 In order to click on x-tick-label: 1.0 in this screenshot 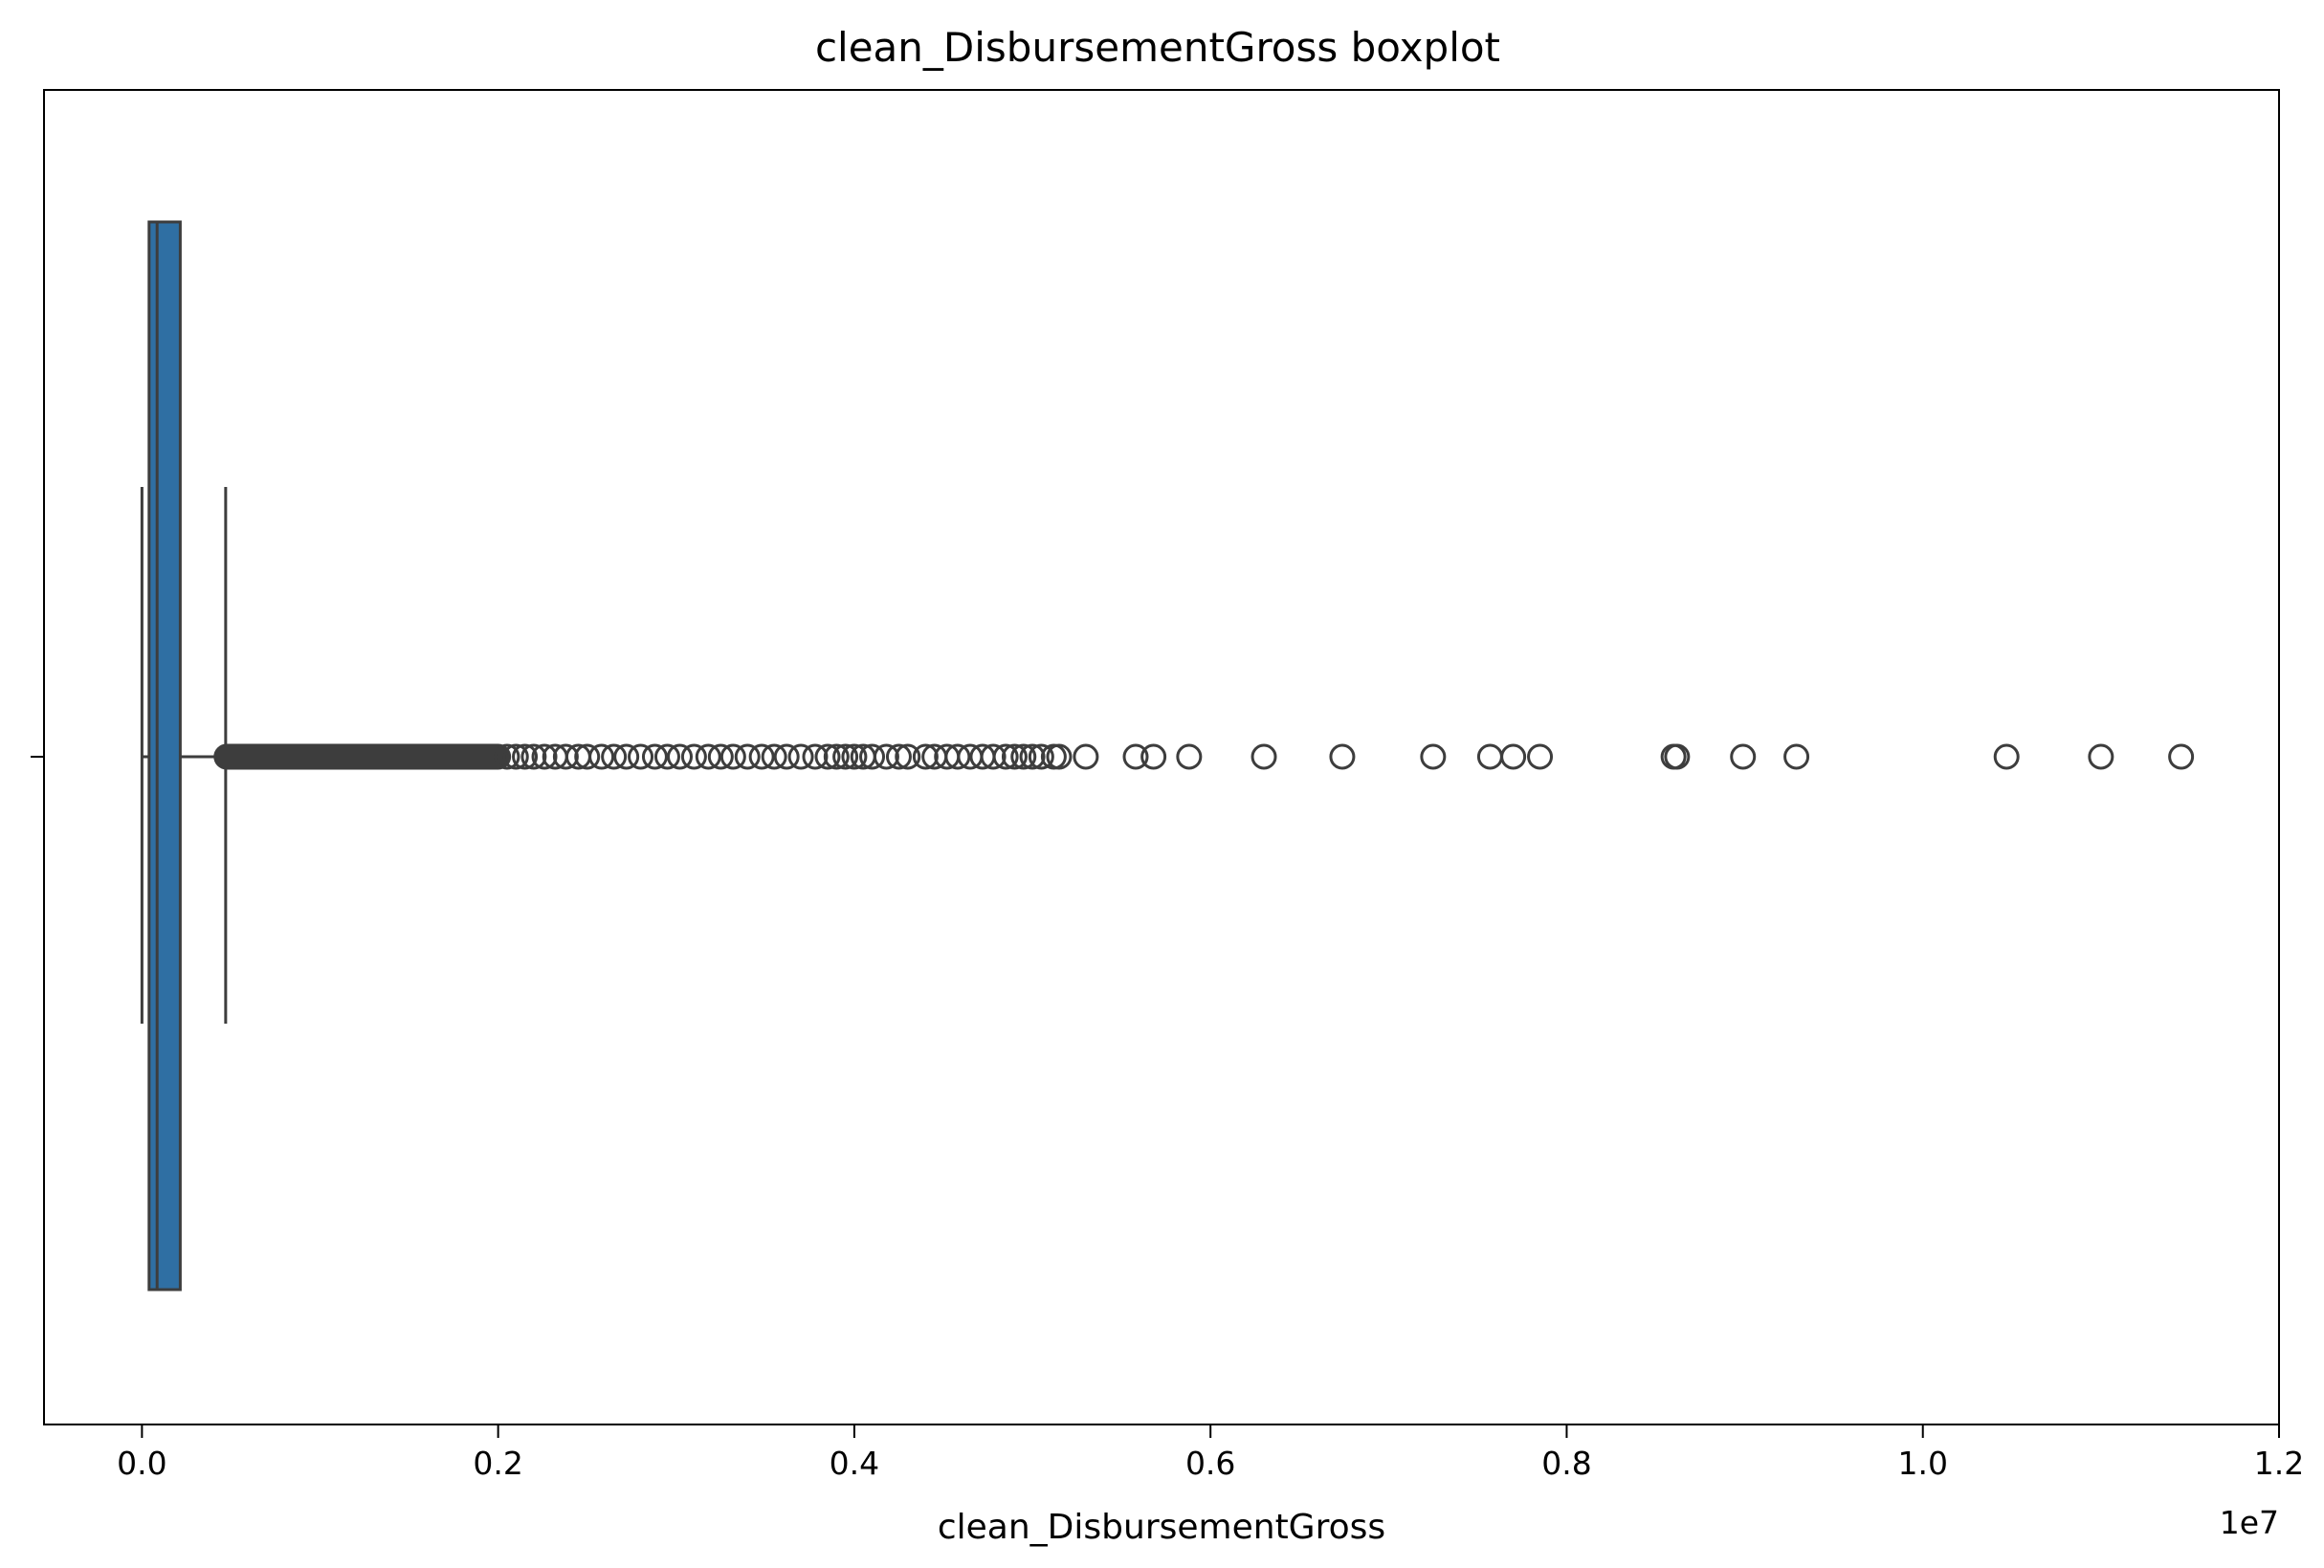, I will do `click(1922, 1463)`.